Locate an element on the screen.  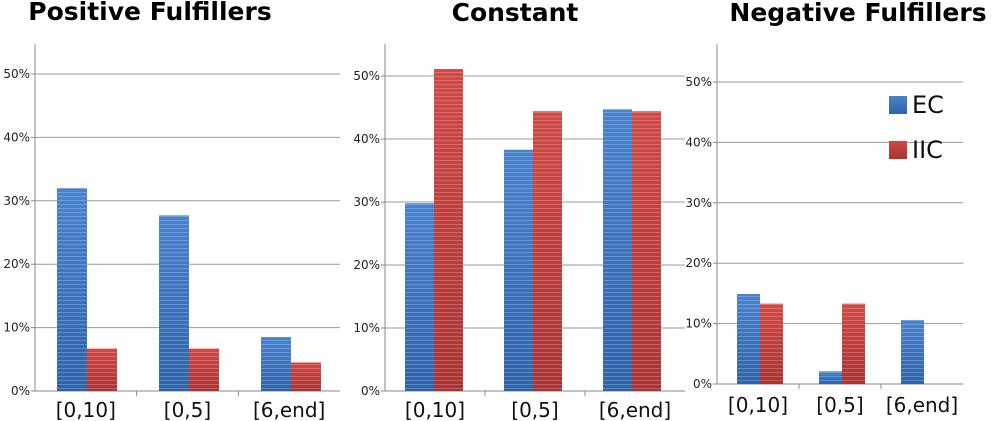
chart-title: Positive Fulfillers is located at coordinates (149, 13).